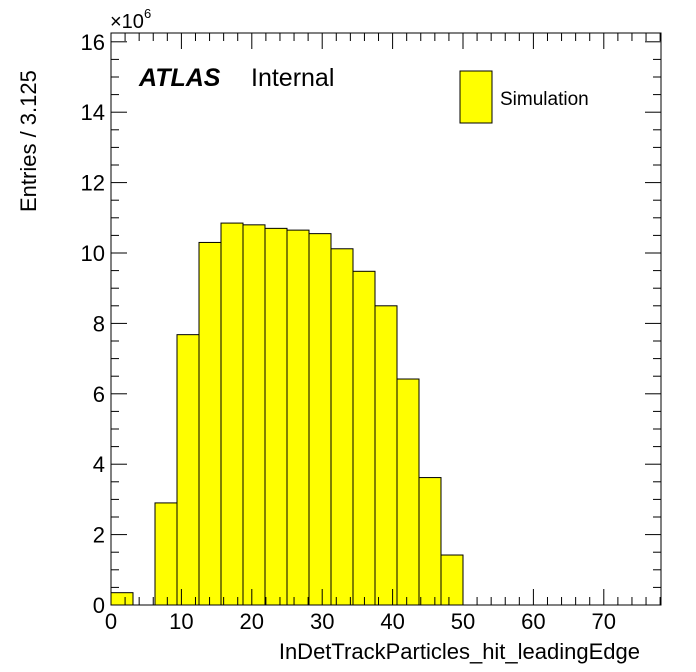  Describe the element at coordinates (360, 621) in the screenshot. I see `x-tick-labels: 0 10 20 30 40 50 60 70` at that location.